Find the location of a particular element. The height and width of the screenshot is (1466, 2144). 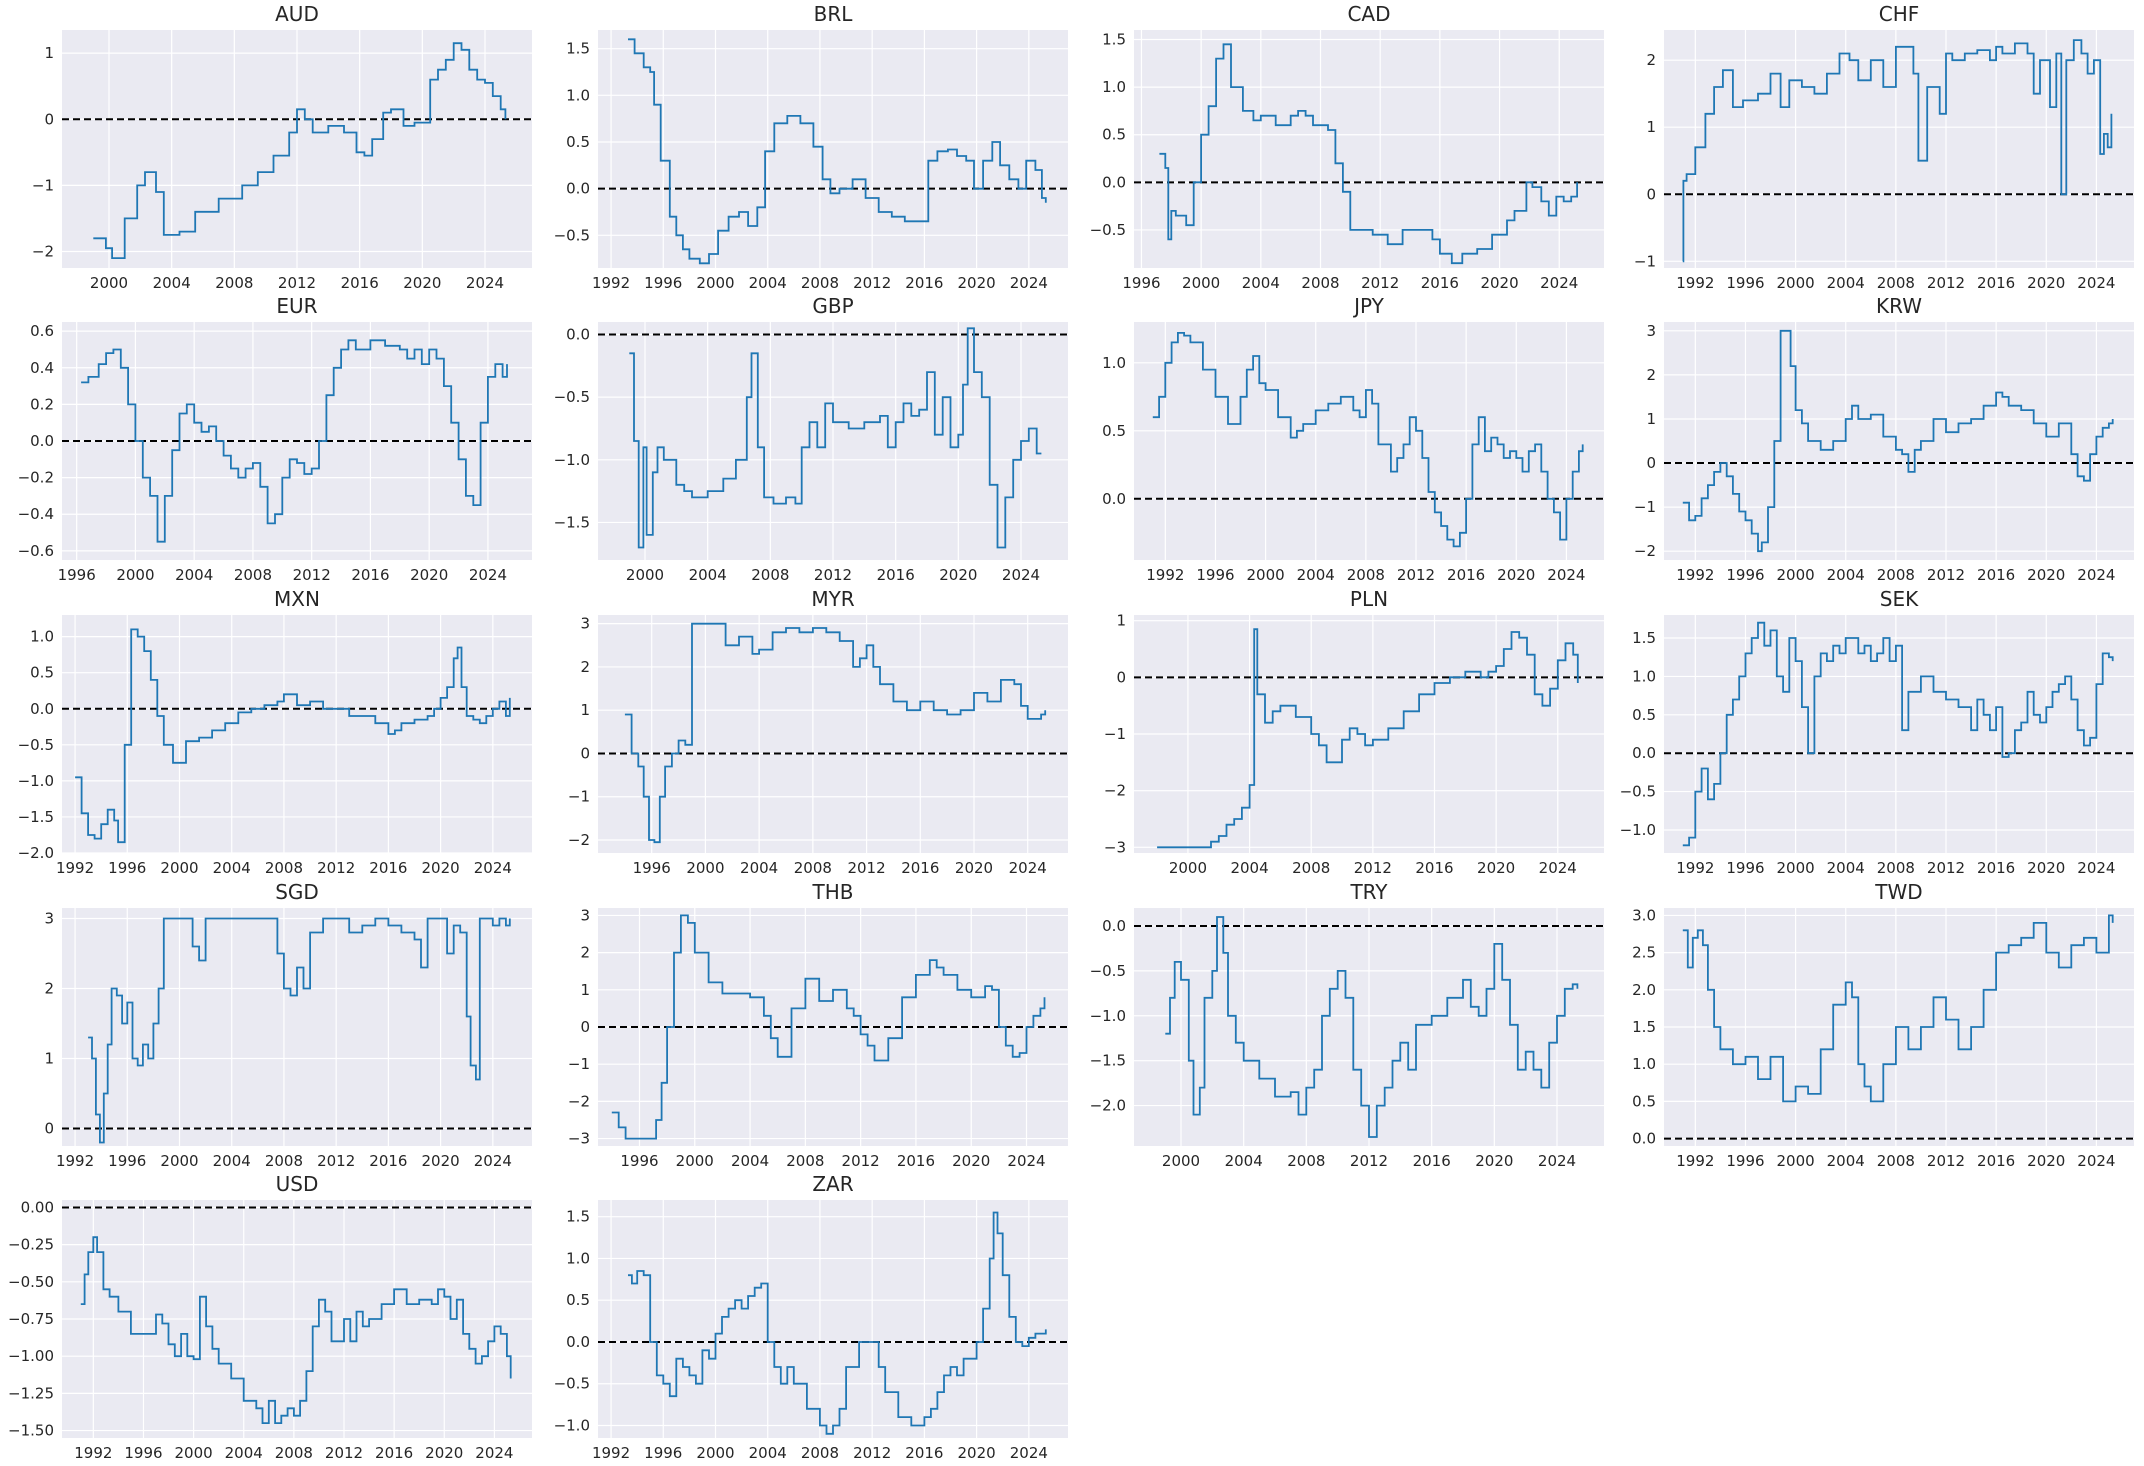

series-line-twd is located at coordinates (1898, 1008).